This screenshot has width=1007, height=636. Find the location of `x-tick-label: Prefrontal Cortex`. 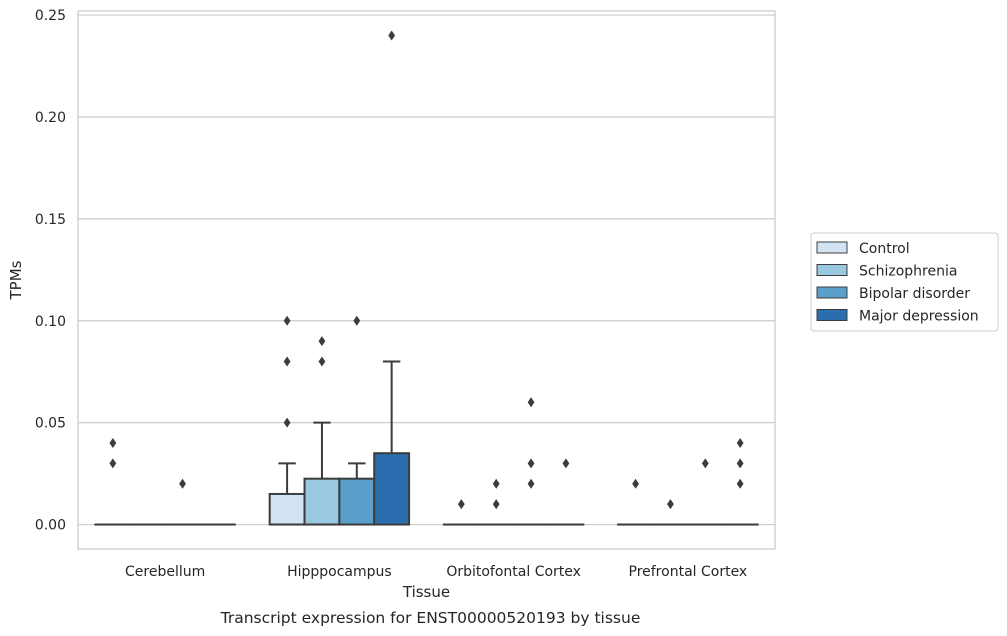

x-tick-label: Prefrontal Cortex is located at coordinates (688, 572).